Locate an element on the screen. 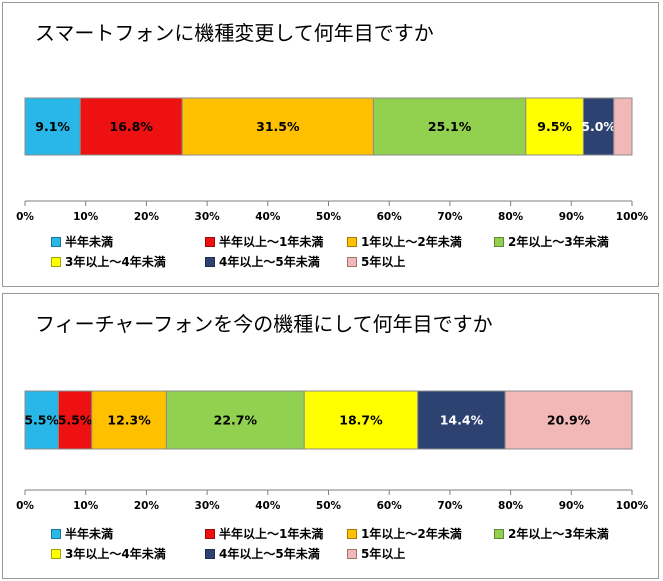 Image resolution: width=663 pixels, height=581 pixels. bar-data-label: 18.7% is located at coordinates (361, 420).